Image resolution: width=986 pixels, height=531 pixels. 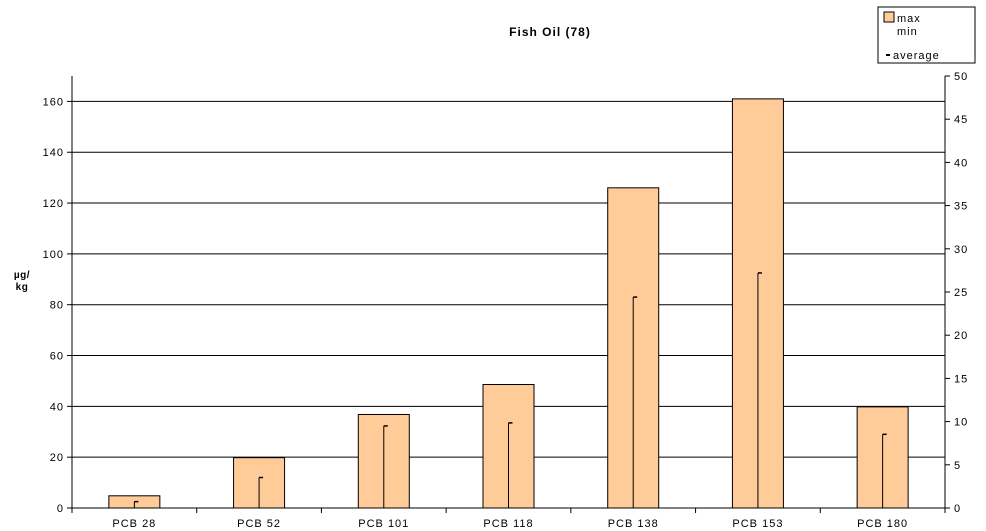 What do you see at coordinates (889, 17) in the screenshot?
I see `legend-swatch-max` at bounding box center [889, 17].